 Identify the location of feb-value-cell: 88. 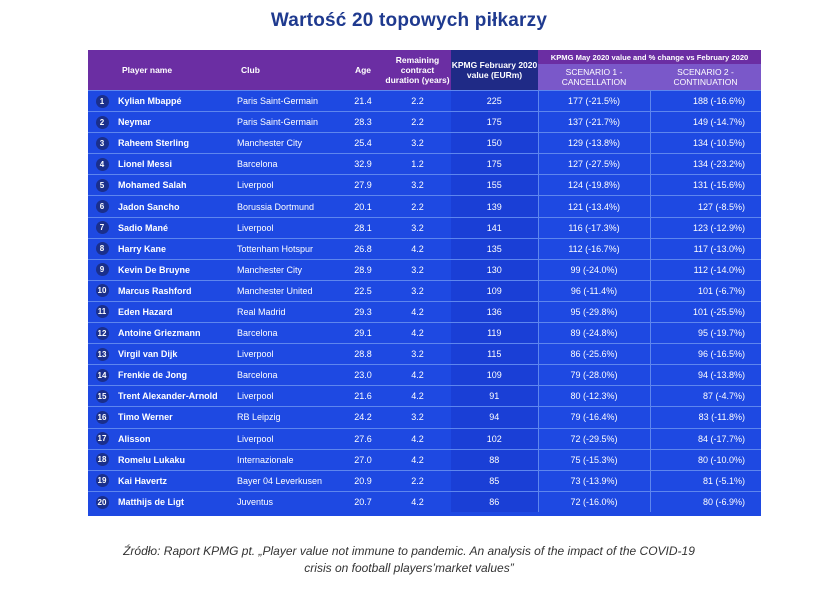
(494, 459).